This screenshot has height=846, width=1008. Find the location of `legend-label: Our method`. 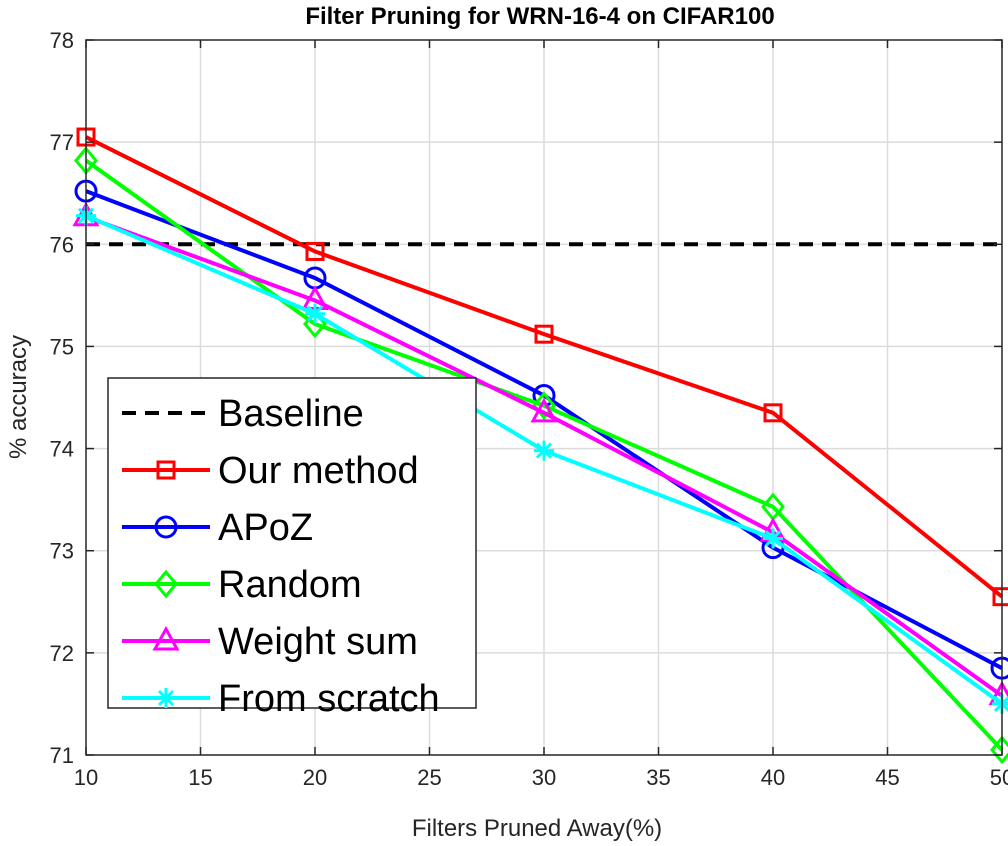

legend-label: Our method is located at coordinates (318, 471).